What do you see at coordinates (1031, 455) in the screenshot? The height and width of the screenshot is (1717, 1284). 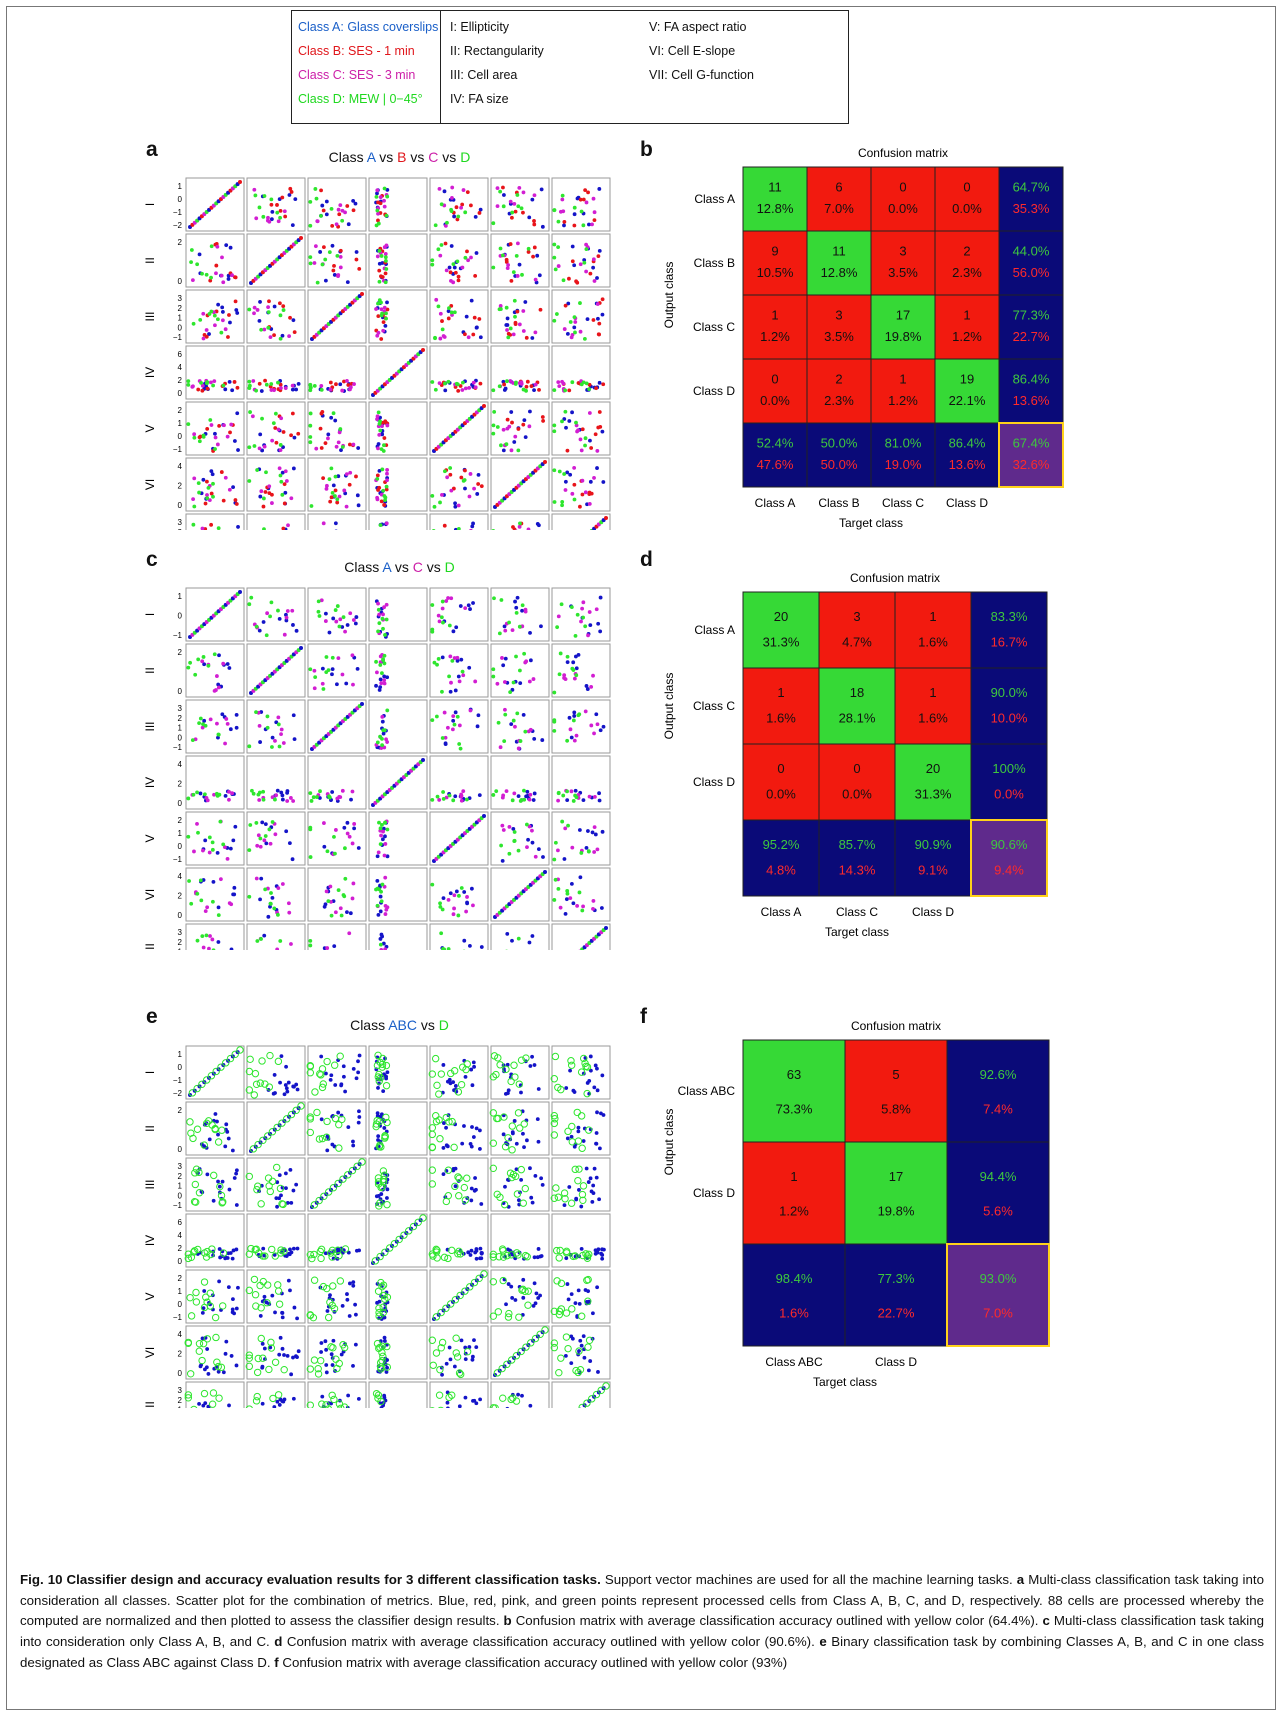 I see `overall-accuracy-cell` at bounding box center [1031, 455].